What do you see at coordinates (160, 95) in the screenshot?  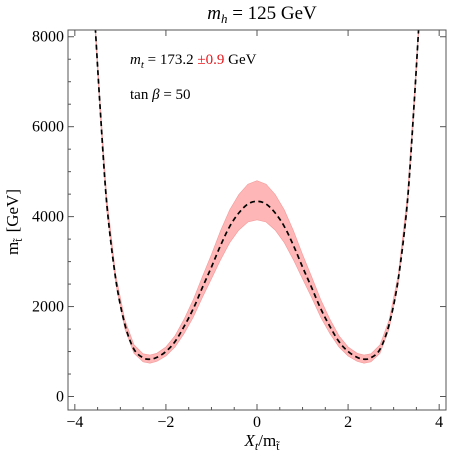 I see `annotation-tan-beta: tan β = 50` at bounding box center [160, 95].